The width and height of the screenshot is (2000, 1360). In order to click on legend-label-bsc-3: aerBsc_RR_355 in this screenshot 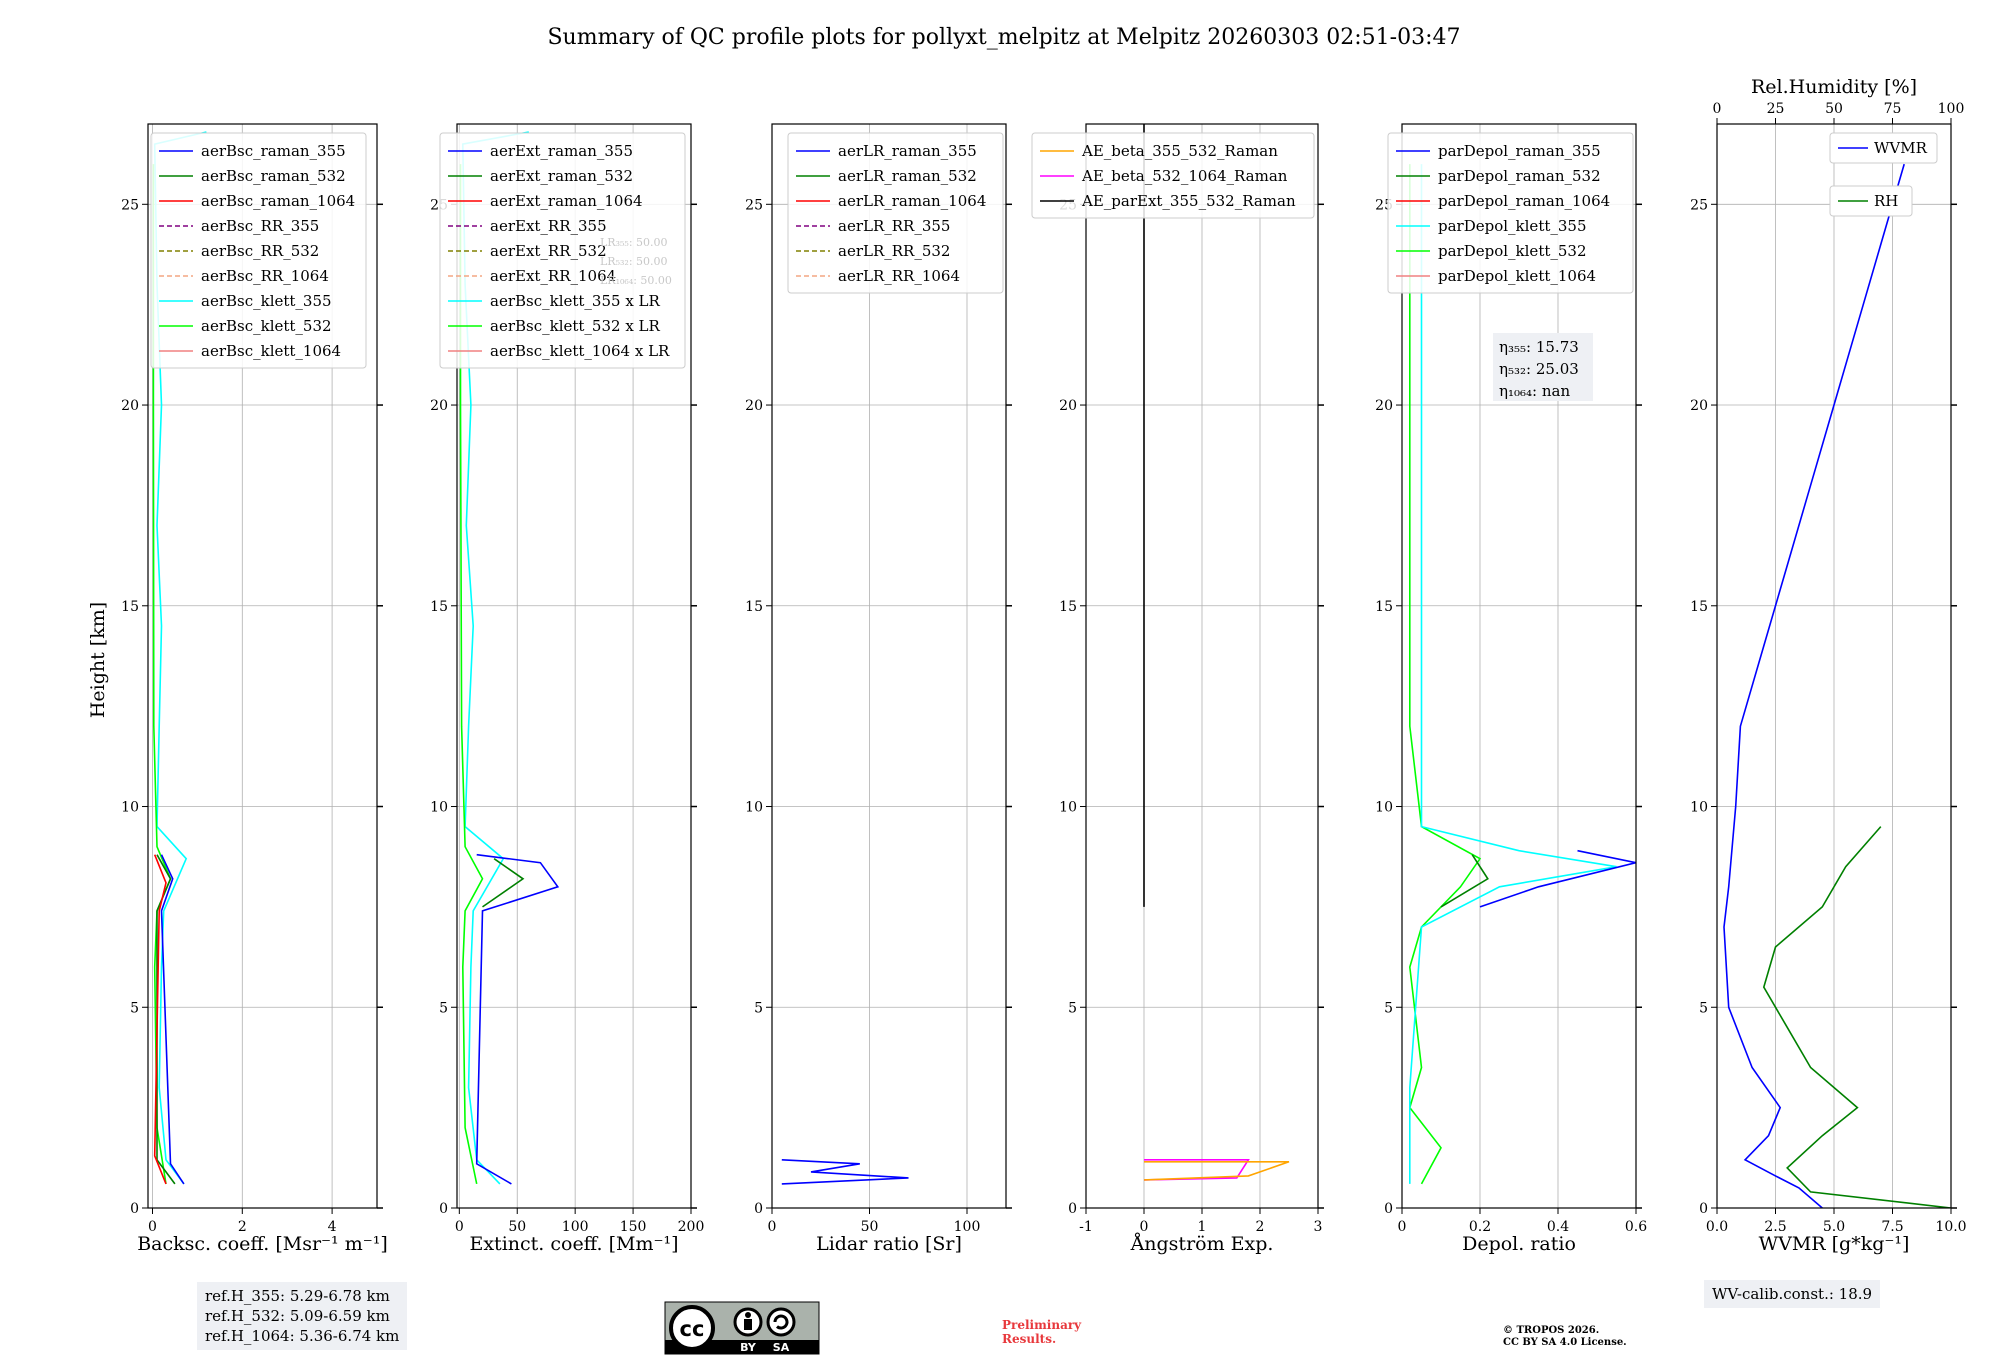, I will do `click(260, 226)`.